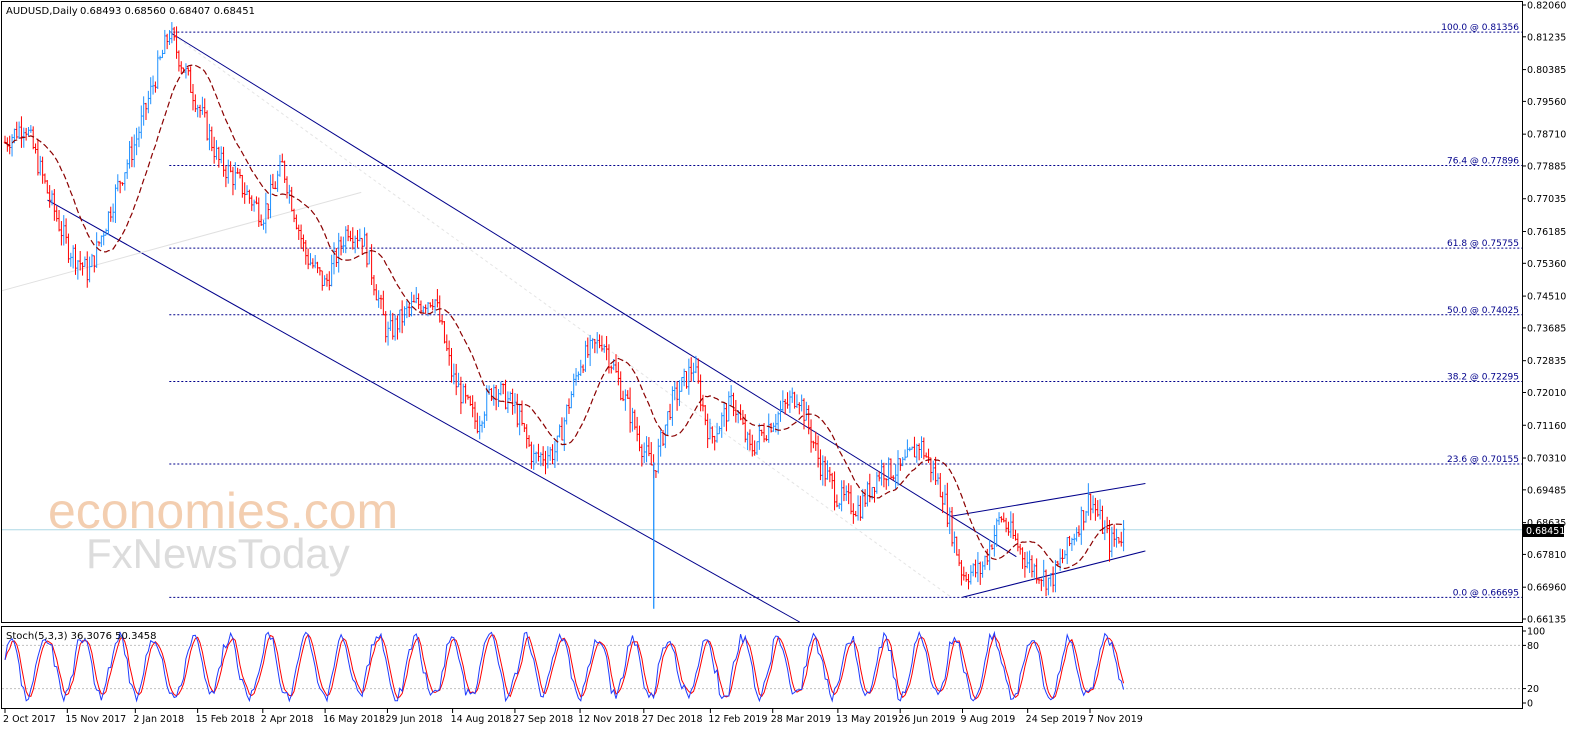 The width and height of the screenshot is (1596, 747). I want to click on time-tick-label: 27 Dec 2018, so click(672, 719).